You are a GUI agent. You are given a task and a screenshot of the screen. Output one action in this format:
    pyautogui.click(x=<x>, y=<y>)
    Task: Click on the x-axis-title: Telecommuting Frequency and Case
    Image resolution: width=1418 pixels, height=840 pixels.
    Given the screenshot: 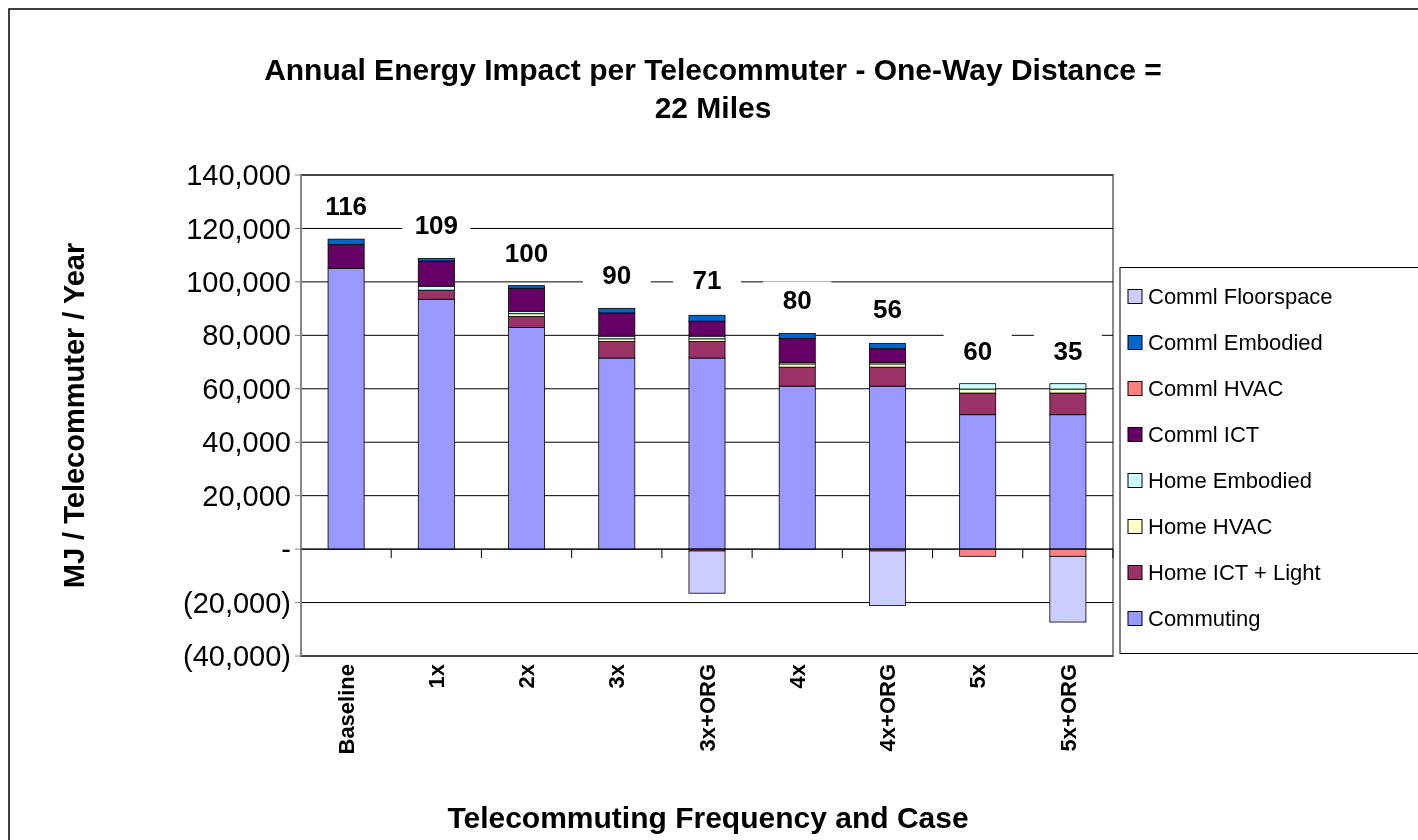 What is the action you would take?
    pyautogui.click(x=708, y=817)
    